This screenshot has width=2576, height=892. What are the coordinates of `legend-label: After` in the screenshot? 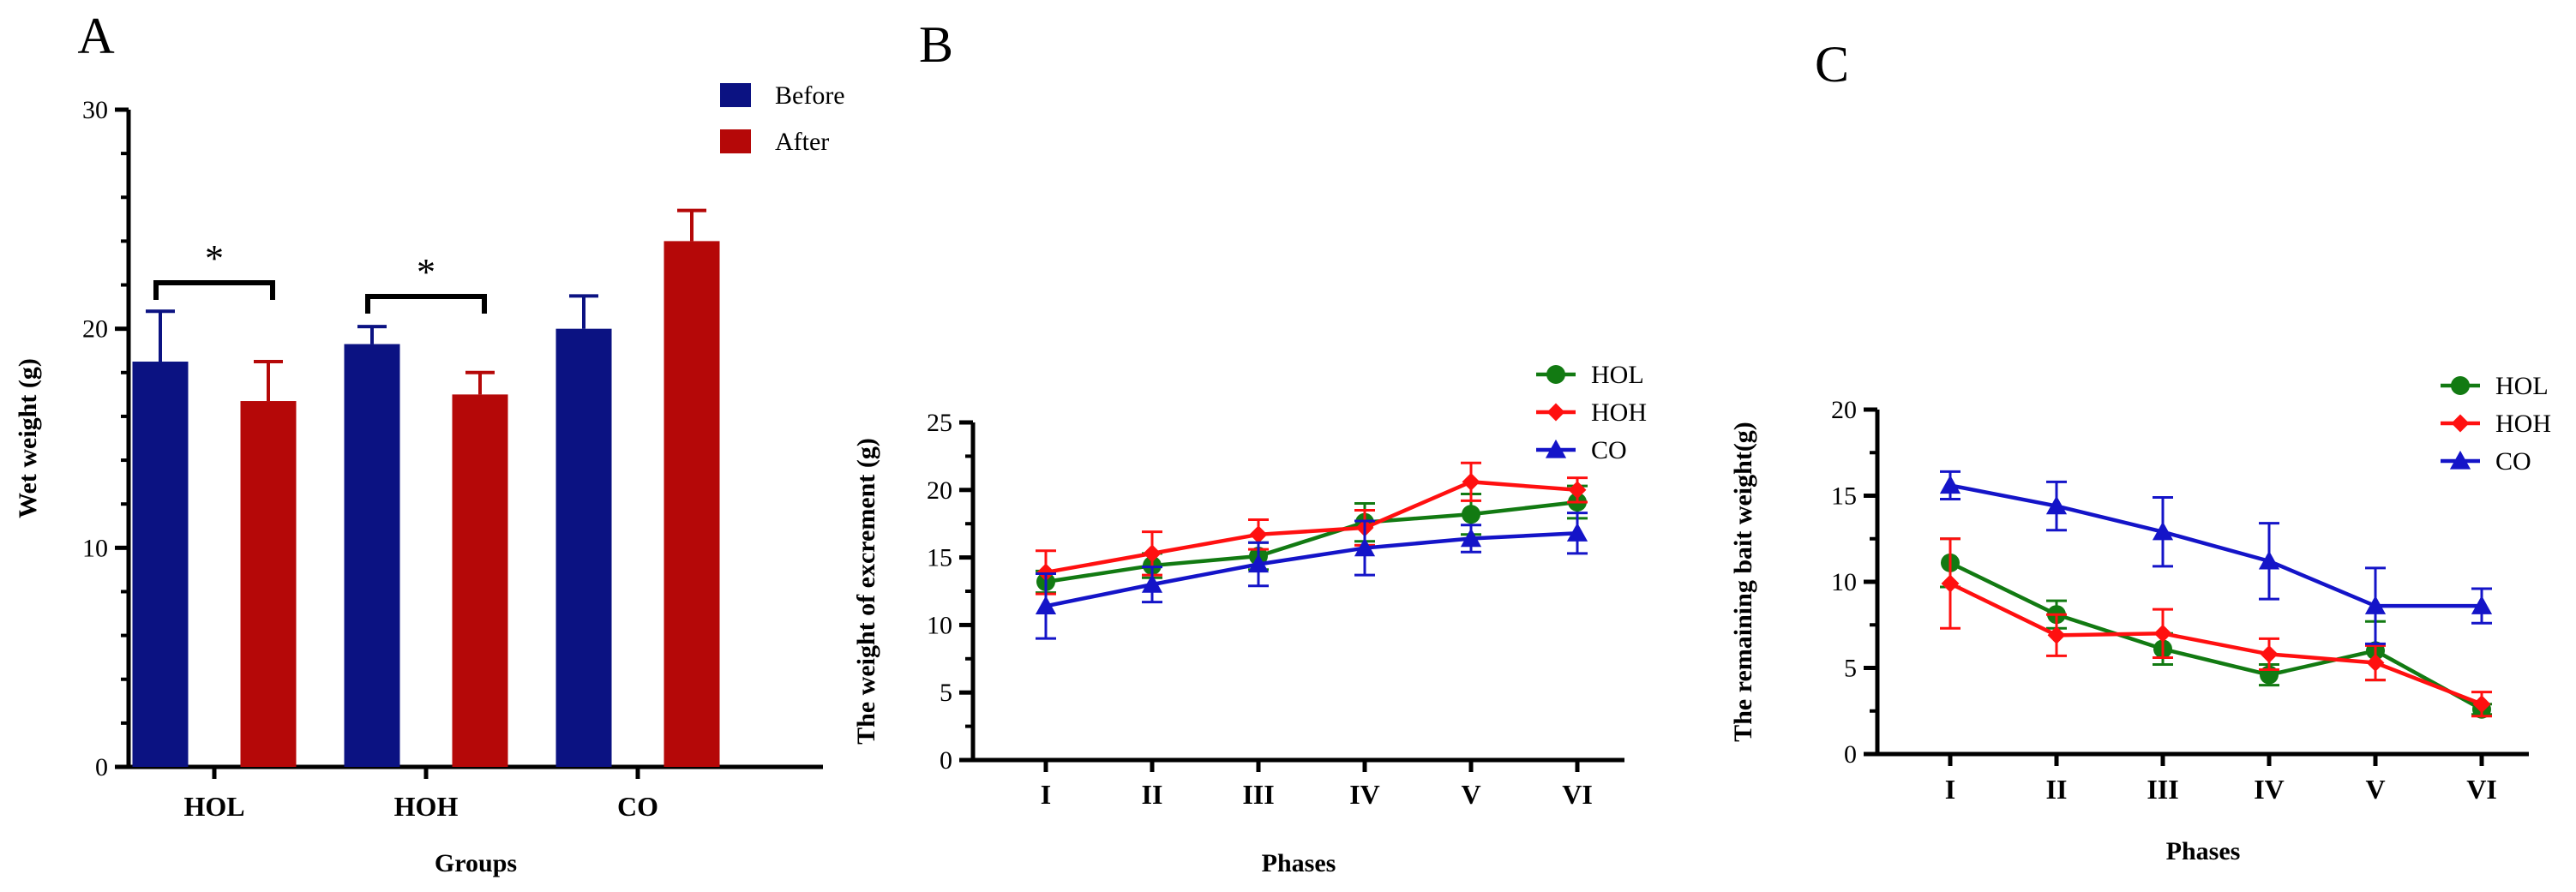 It's located at (802, 142).